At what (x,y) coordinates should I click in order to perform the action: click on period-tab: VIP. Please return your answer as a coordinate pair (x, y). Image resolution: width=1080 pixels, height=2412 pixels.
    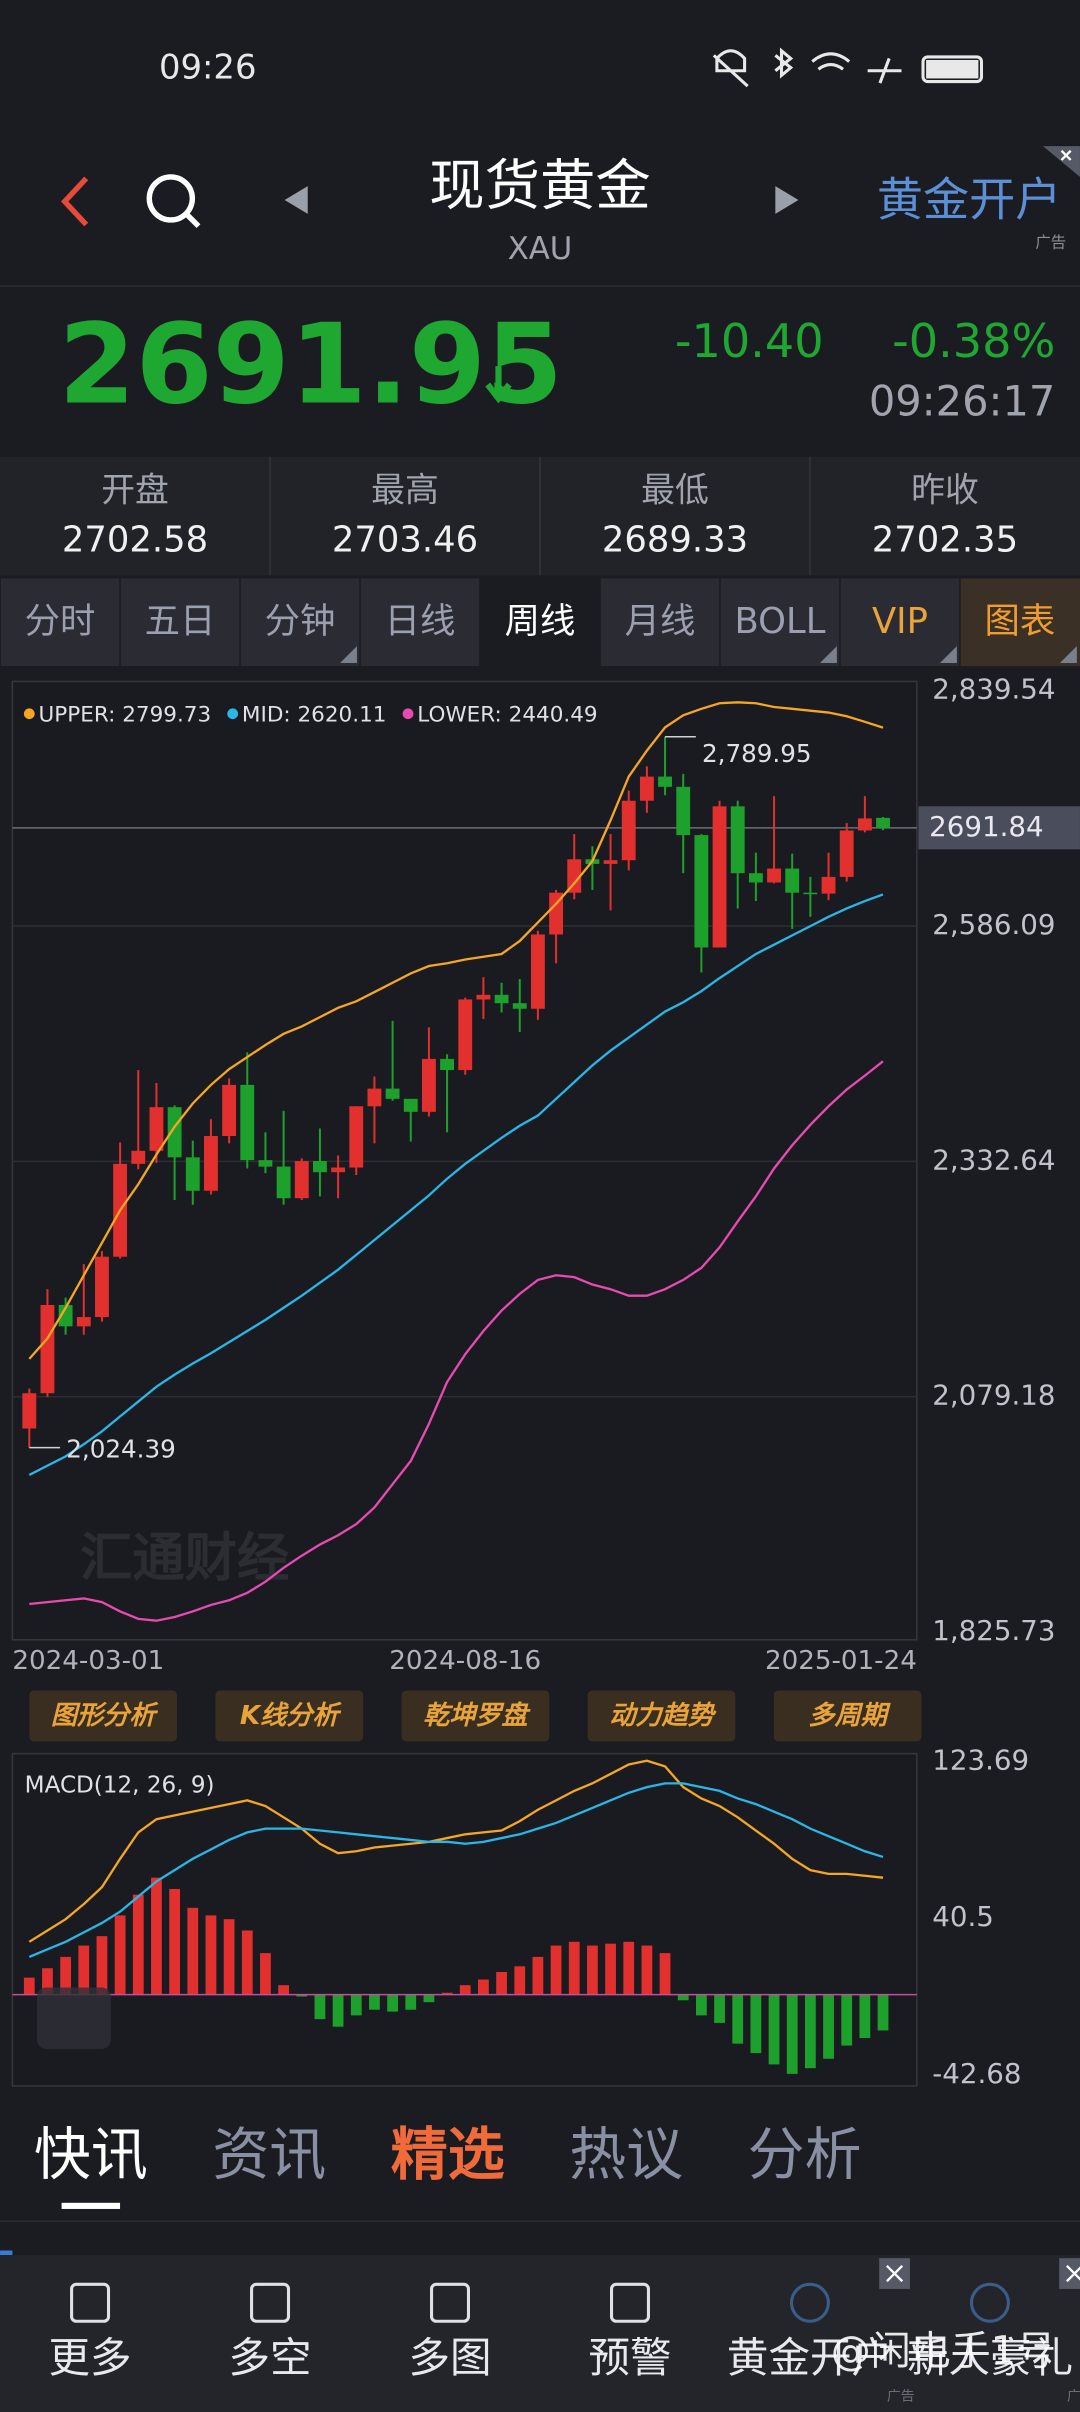
    Looking at the image, I should click on (900, 621).